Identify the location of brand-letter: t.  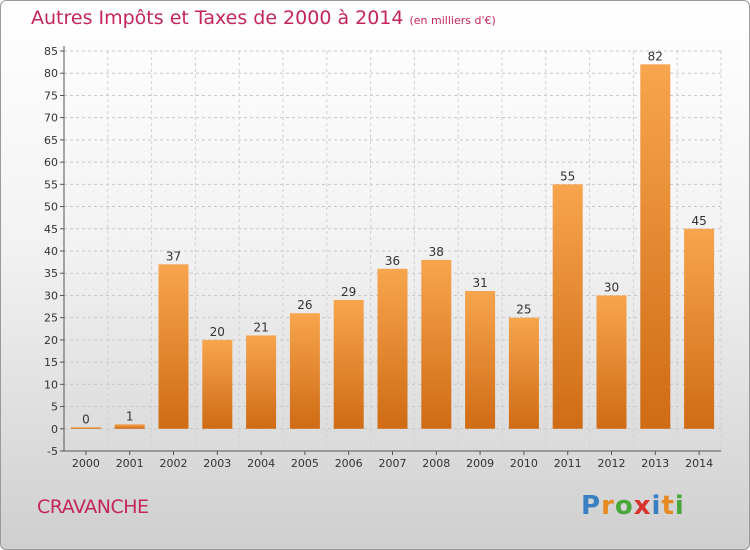
(668, 506).